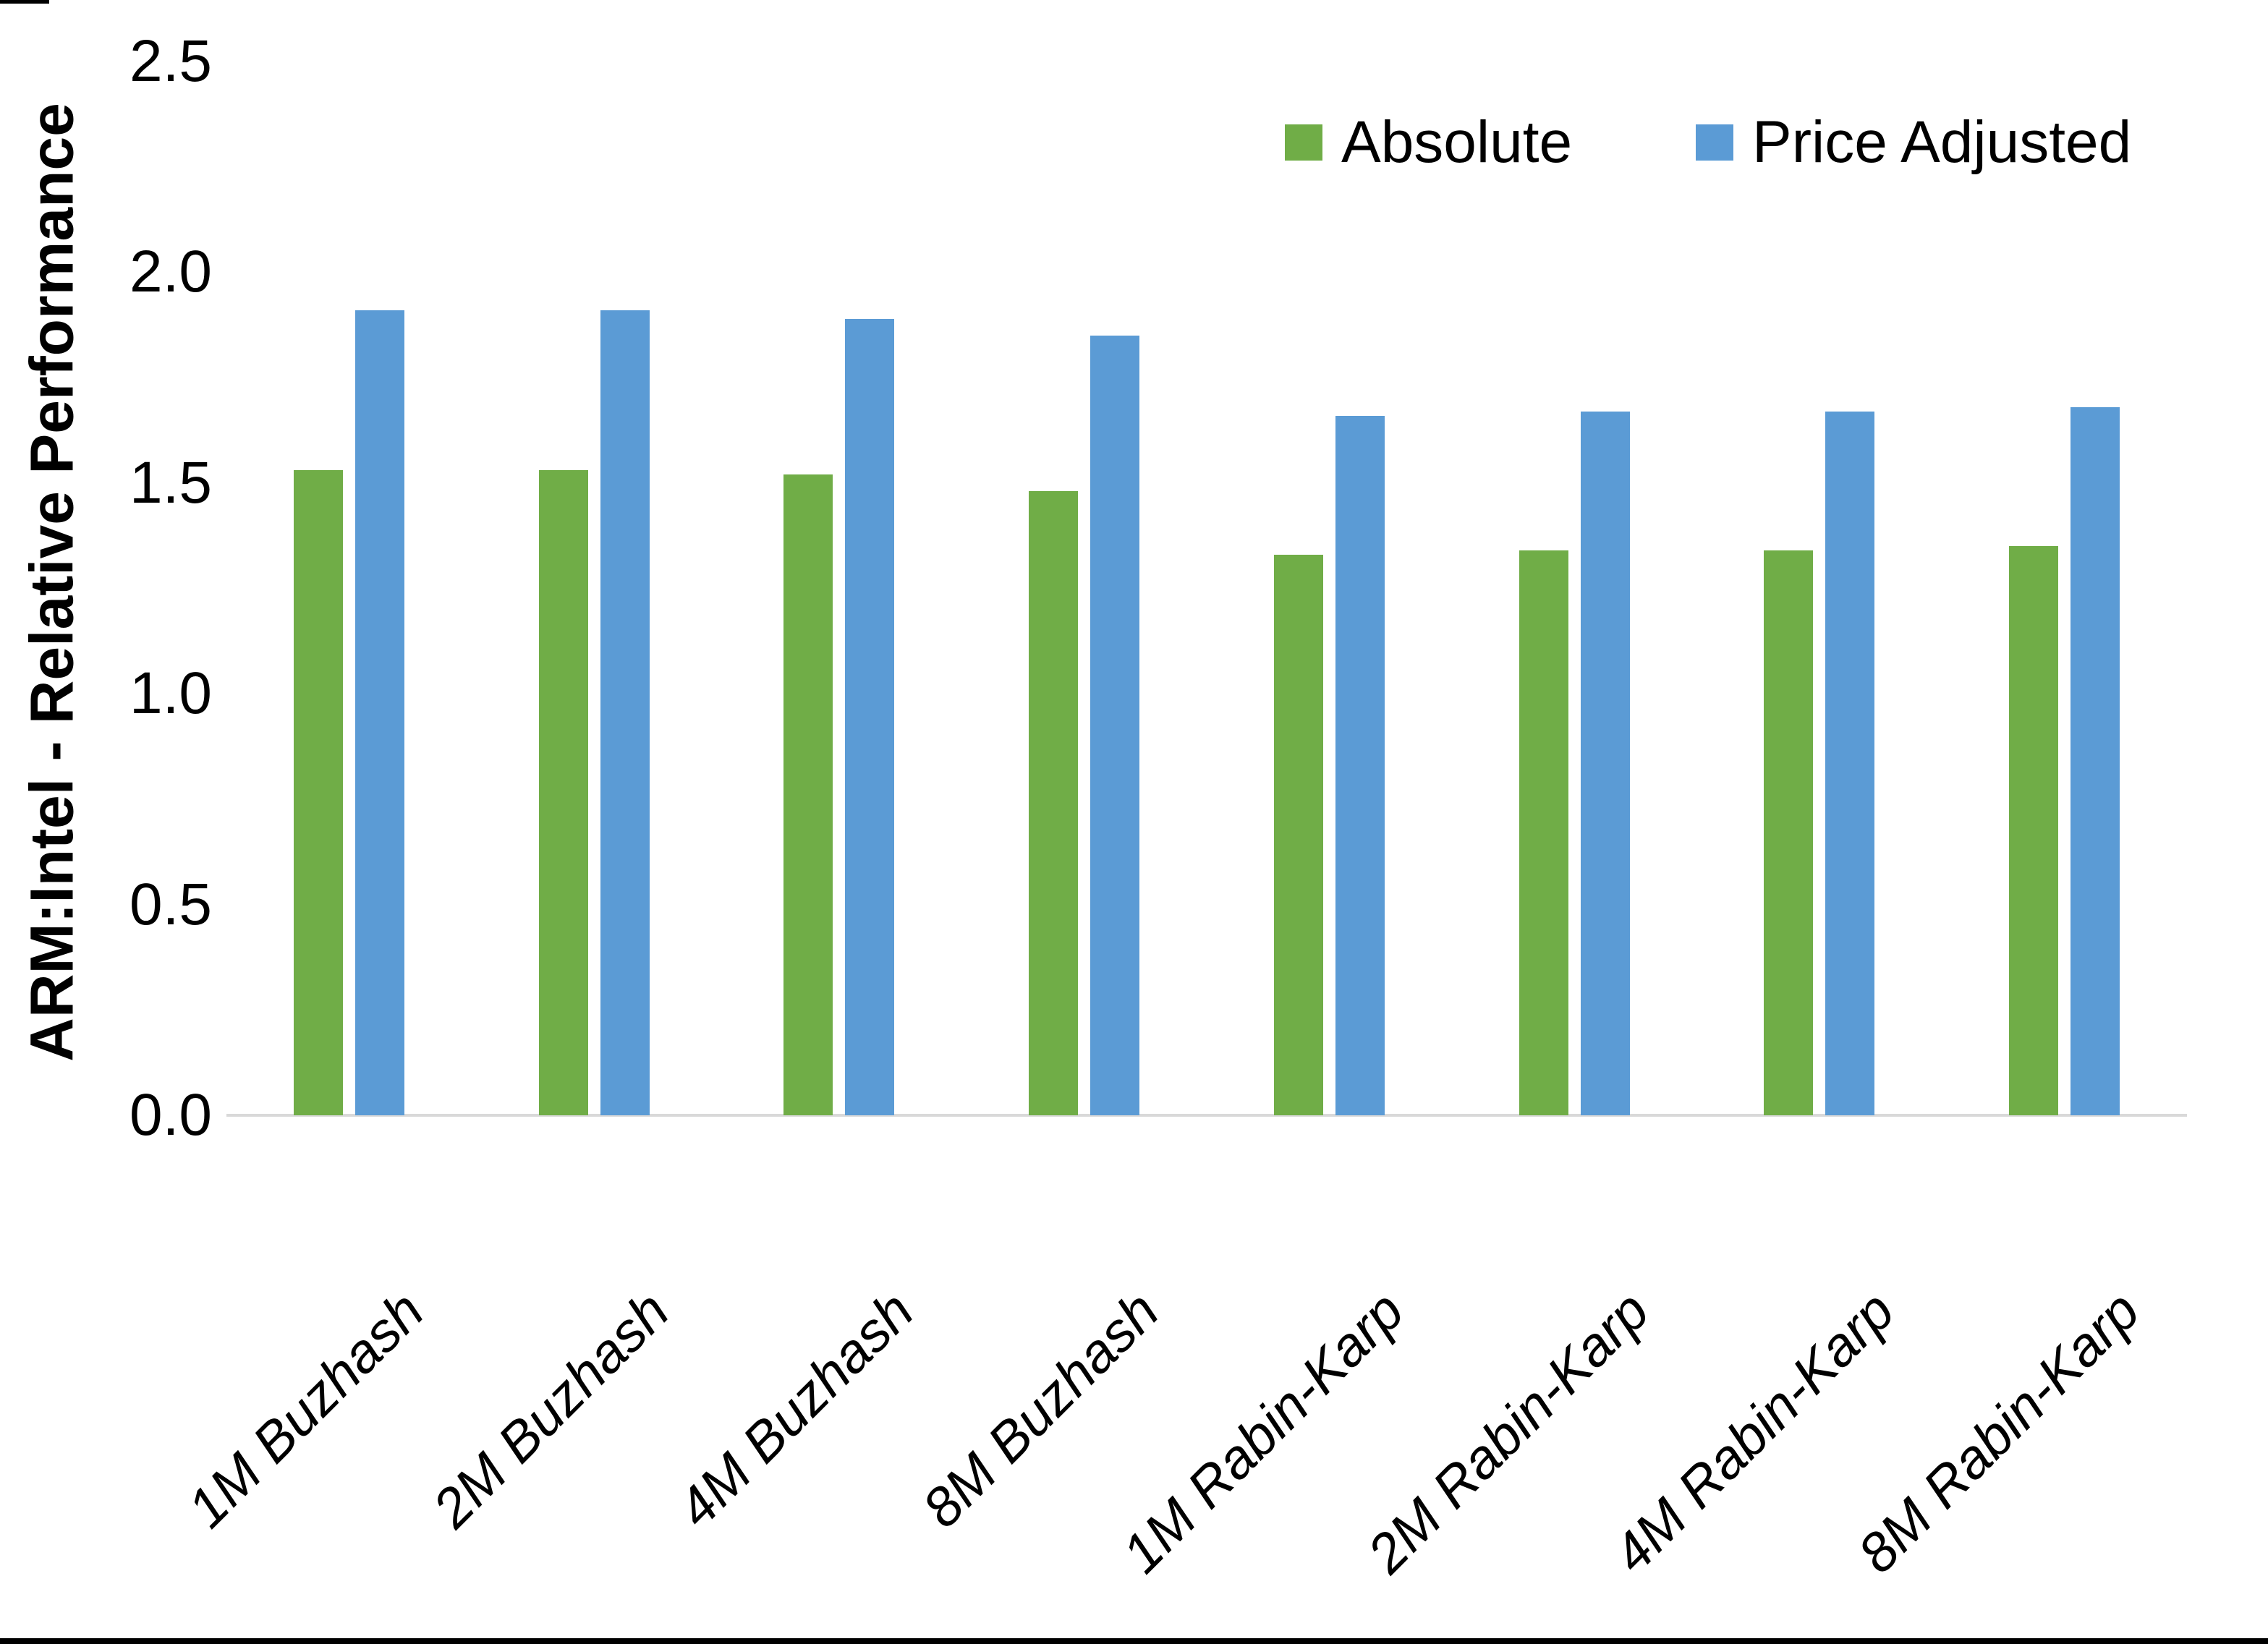 The height and width of the screenshot is (1644, 2268). Describe the element at coordinates (594, 588) in the screenshot. I see `bar-group-2m-buzhash` at that location.